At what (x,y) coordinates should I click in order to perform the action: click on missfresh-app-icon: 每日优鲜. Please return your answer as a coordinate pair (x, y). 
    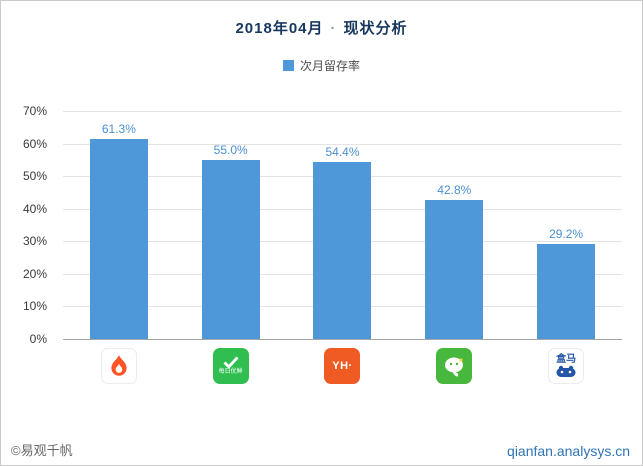
    Looking at the image, I should click on (230, 366).